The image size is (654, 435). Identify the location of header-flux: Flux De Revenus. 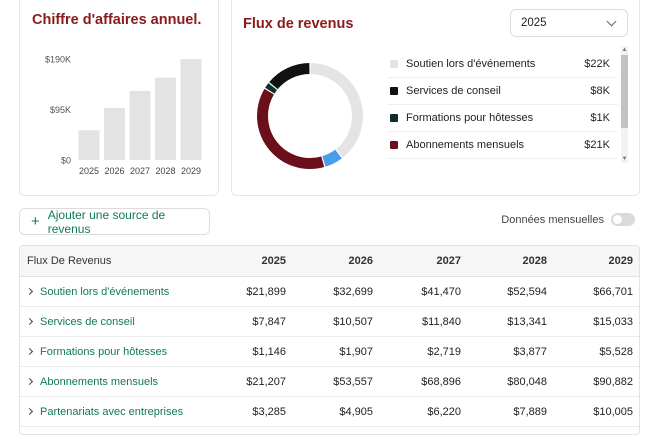
(69, 261).